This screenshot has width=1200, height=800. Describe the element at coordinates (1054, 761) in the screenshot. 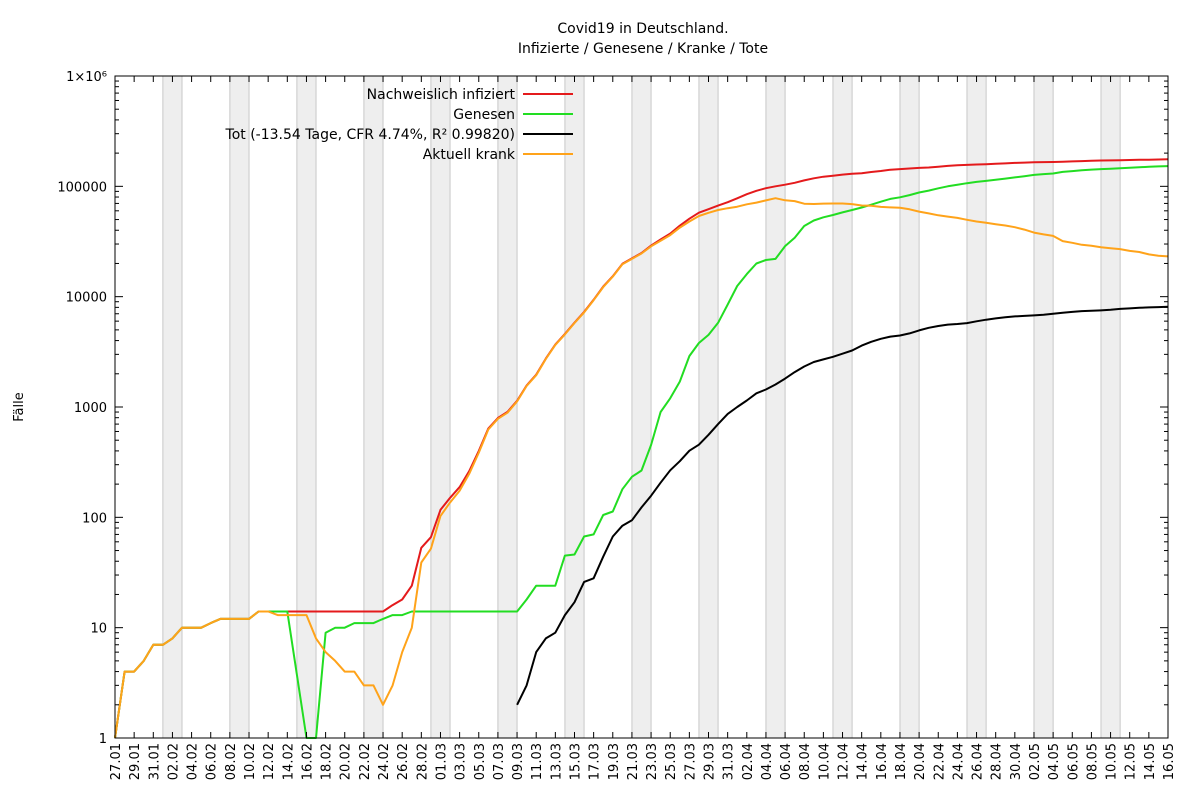

I see `x-tick-label: 04.05` at that location.